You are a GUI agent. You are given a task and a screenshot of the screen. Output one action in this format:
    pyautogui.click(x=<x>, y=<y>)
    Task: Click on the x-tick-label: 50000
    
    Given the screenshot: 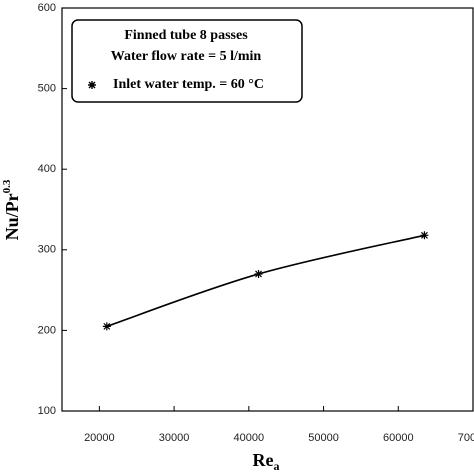 What is the action you would take?
    pyautogui.click(x=323, y=438)
    